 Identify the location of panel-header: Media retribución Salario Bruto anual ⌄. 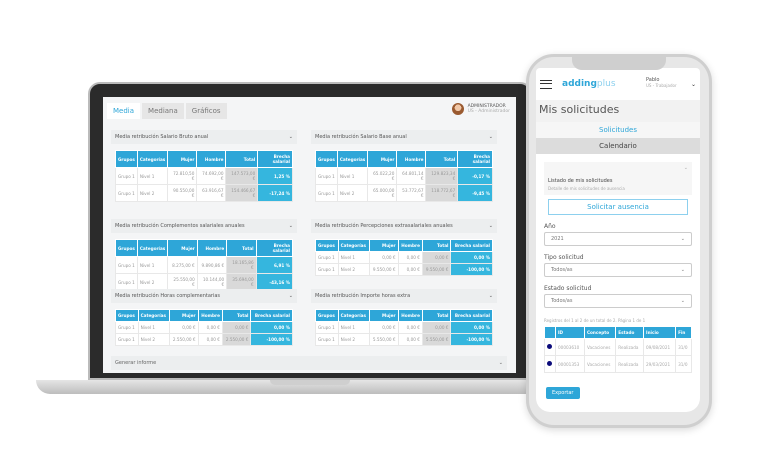
(204, 137).